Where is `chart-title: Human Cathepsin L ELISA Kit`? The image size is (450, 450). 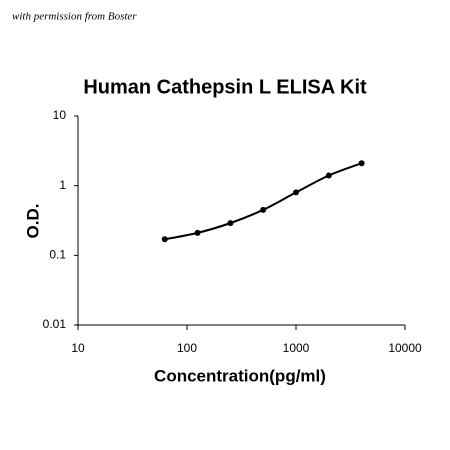
chart-title: Human Cathepsin L ELISA Kit is located at coordinates (225, 87).